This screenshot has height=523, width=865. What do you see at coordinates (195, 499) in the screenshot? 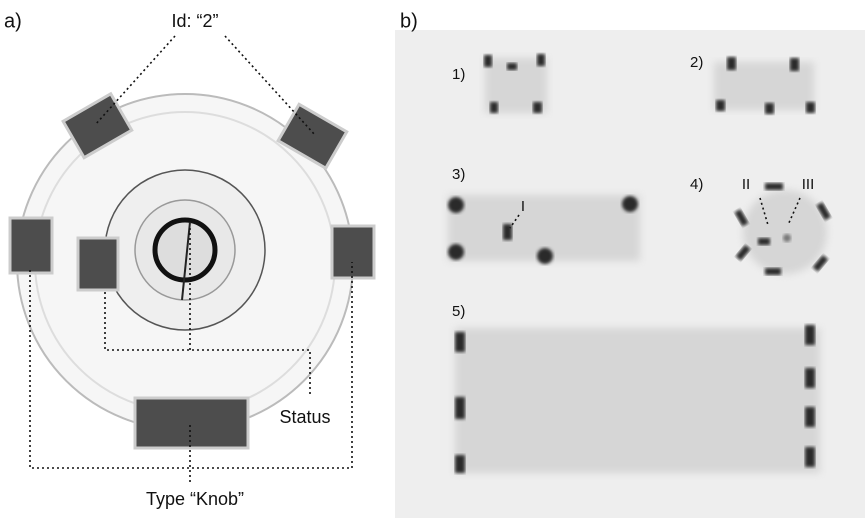
I see `type-label: Type “Knob”` at bounding box center [195, 499].